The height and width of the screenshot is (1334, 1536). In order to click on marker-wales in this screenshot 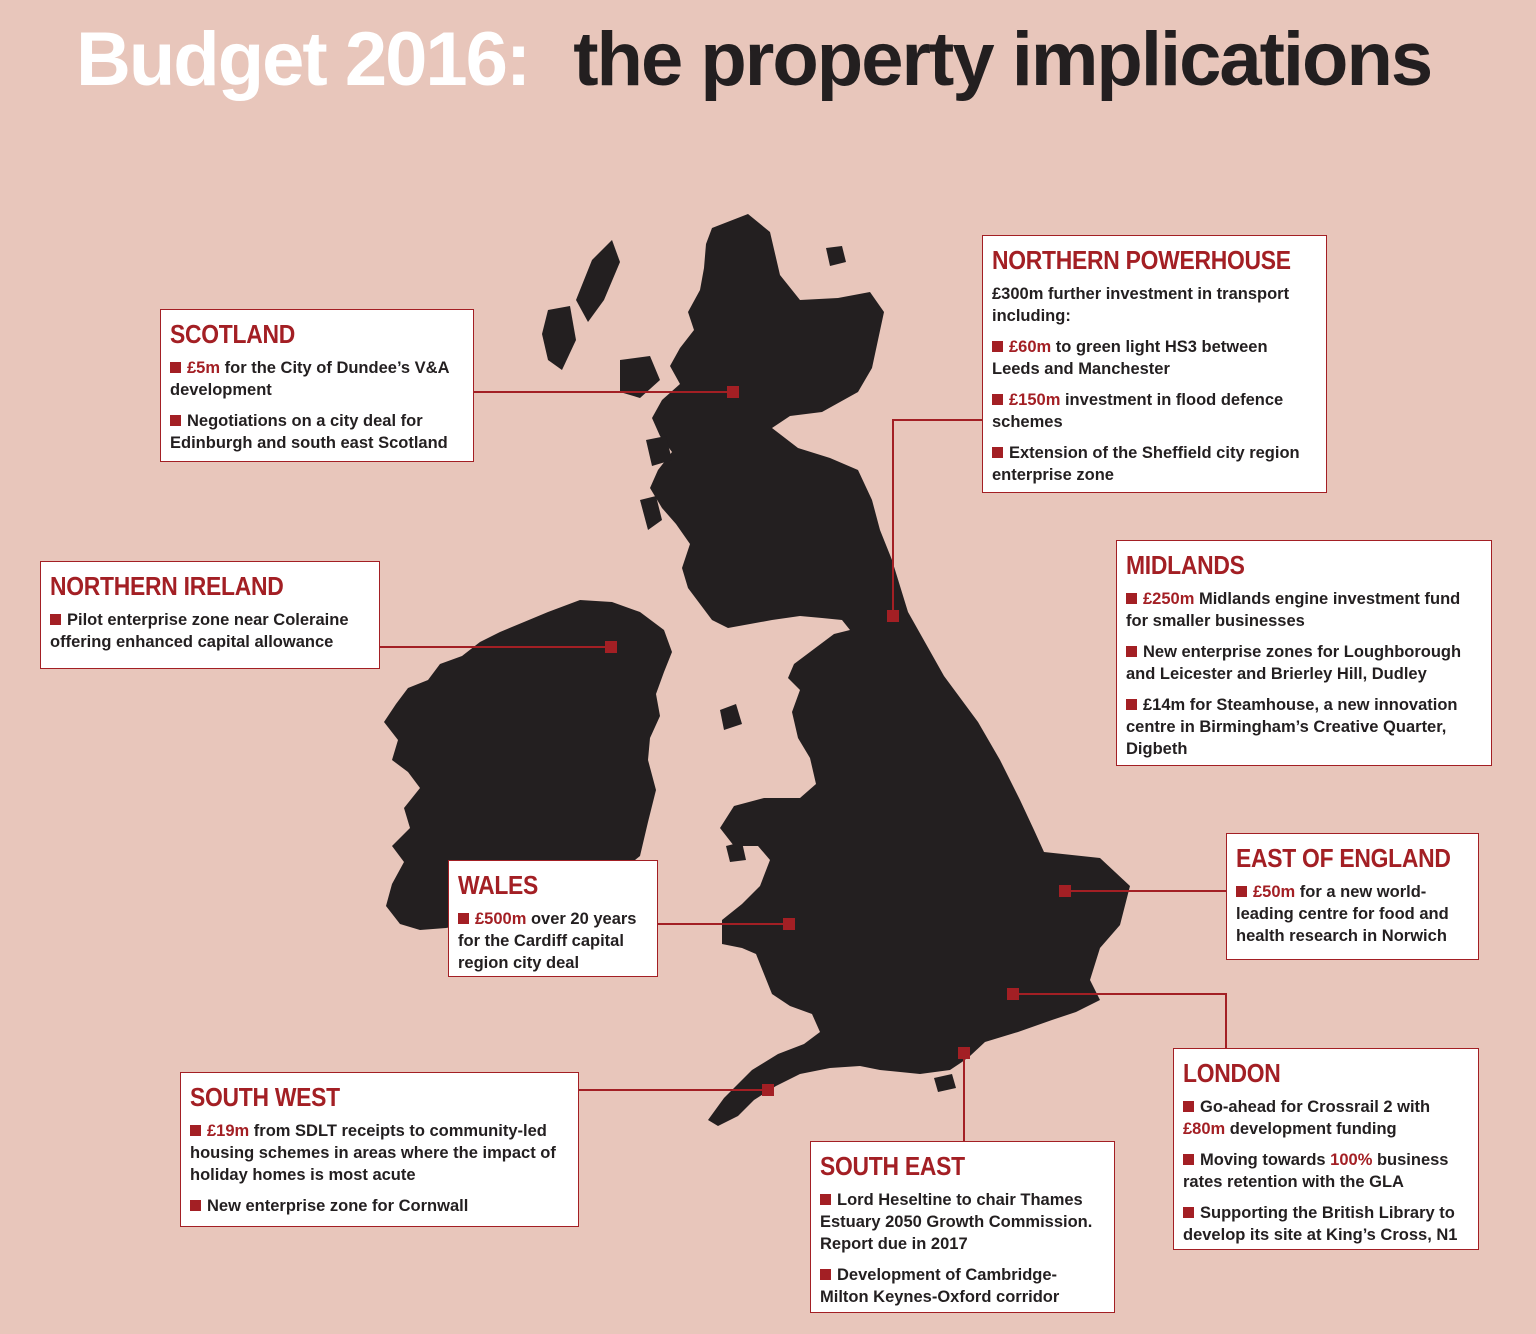, I will do `click(789, 924)`.